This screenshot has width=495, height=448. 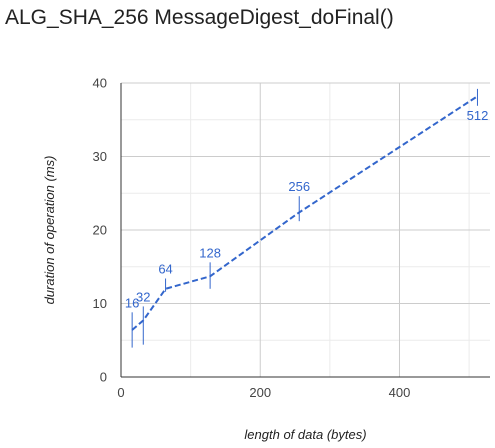 I want to click on y-axis-ticks: 0 10 20 30 40, so click(x=100, y=230).